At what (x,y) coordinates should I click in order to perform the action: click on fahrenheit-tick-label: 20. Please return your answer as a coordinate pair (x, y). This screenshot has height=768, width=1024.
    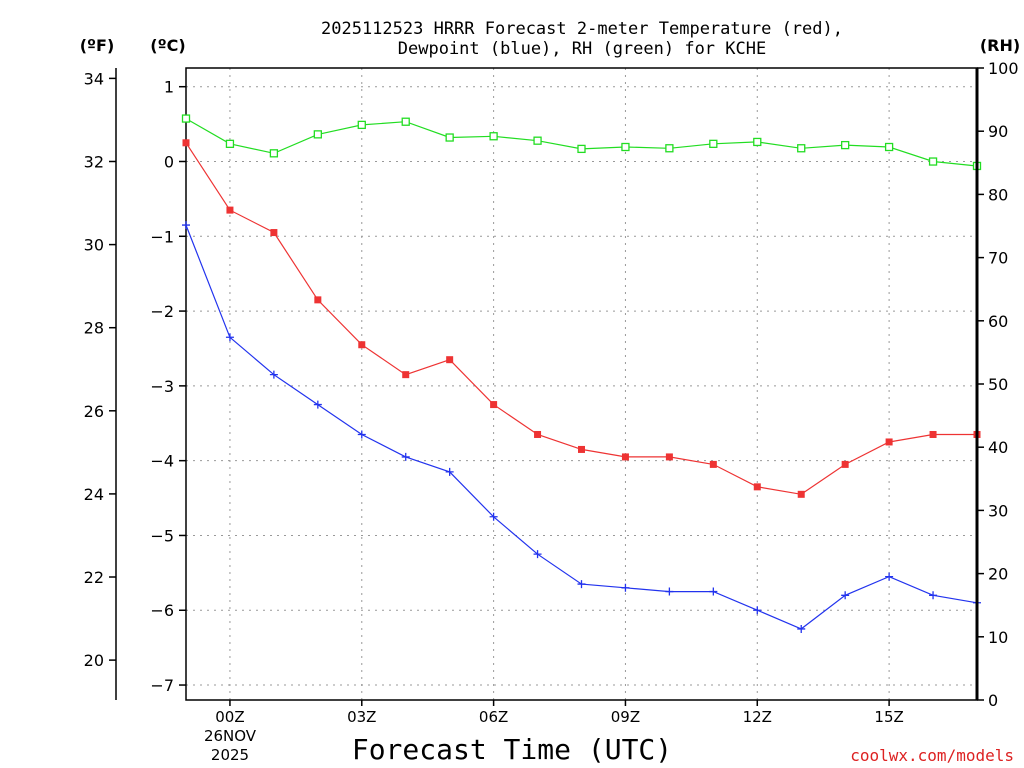
    Looking at the image, I should click on (94, 660).